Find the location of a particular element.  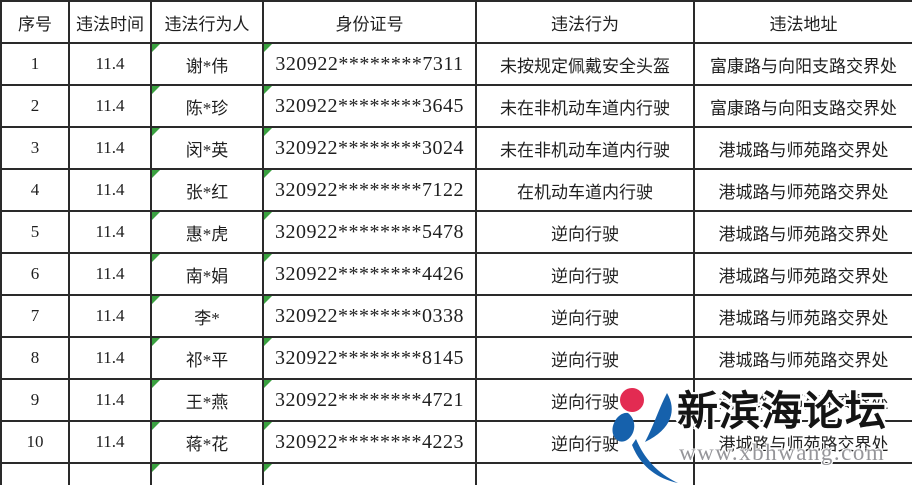

cell-name: 惠*虎 is located at coordinates (207, 232).